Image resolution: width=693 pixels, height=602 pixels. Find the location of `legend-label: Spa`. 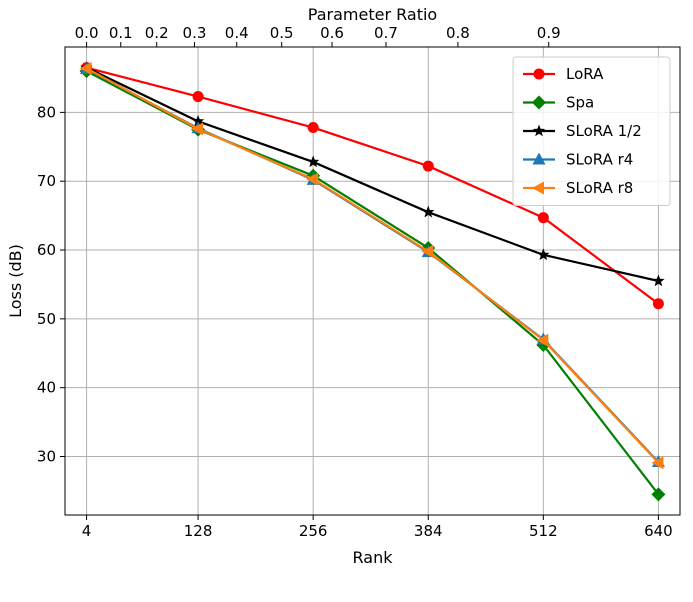

legend-label: Spa is located at coordinates (580, 103).